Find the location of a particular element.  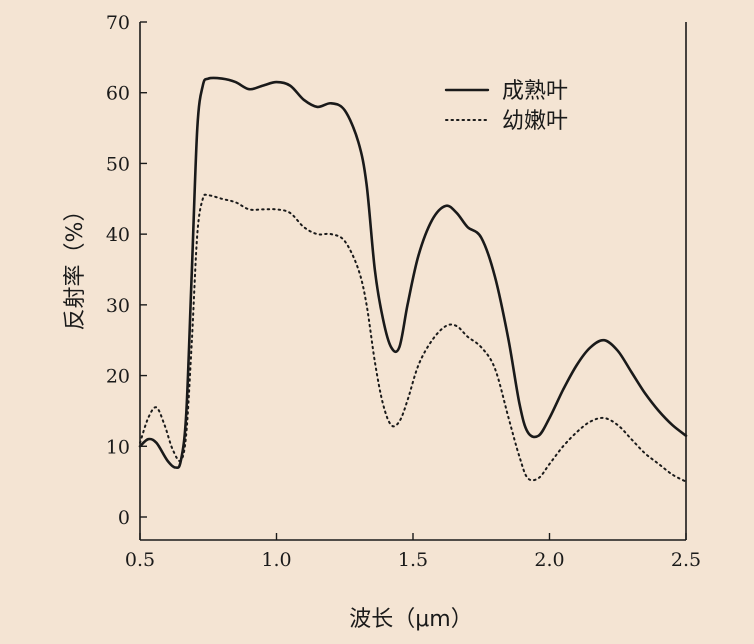

x-axis-title: 波长（μm） is located at coordinates (410, 619).